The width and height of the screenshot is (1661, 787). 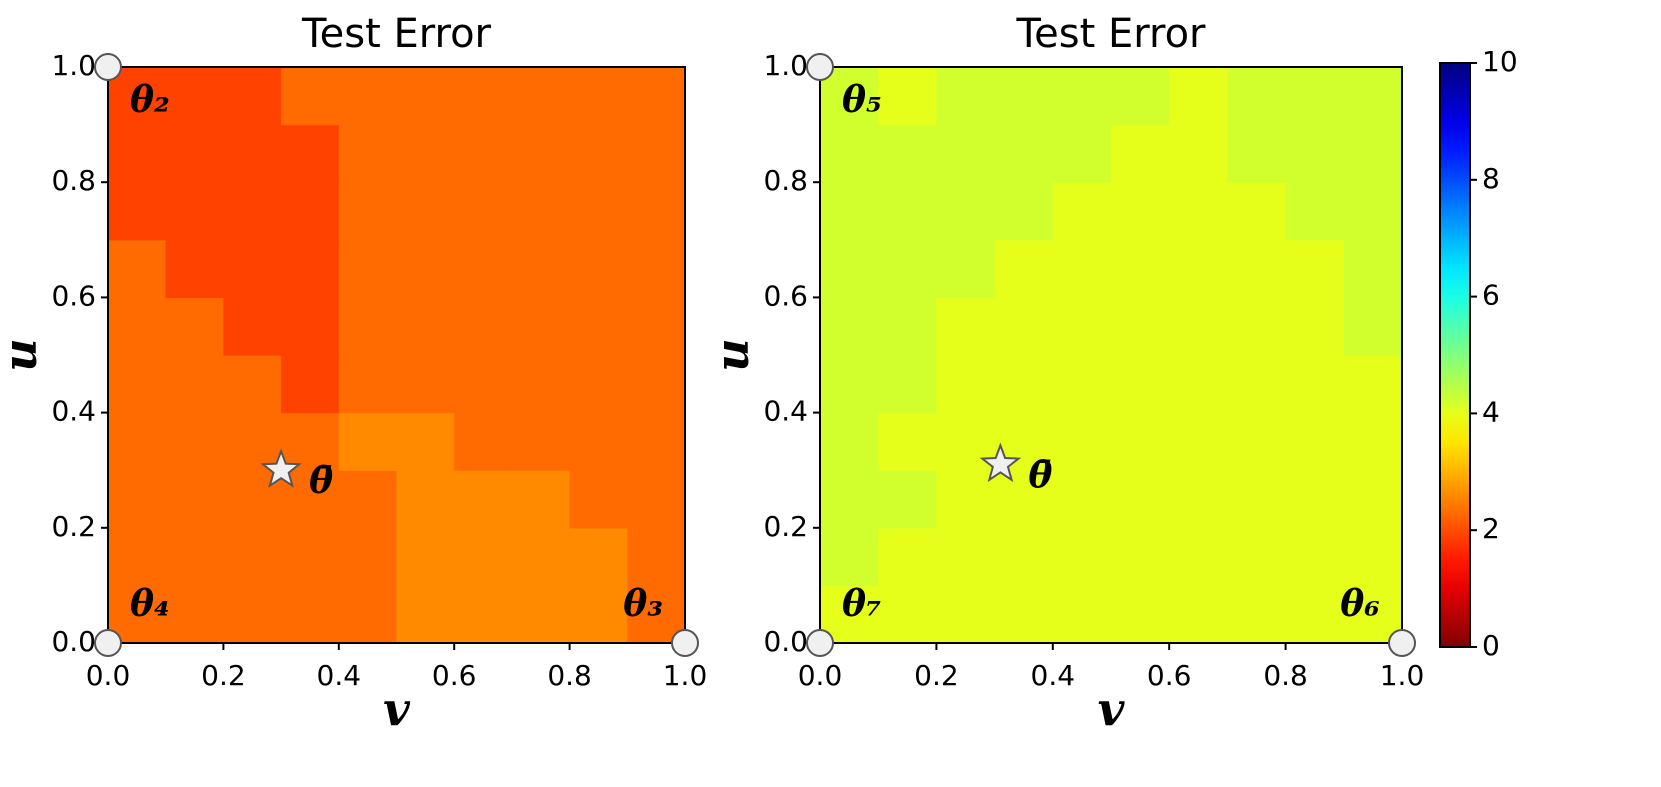 I want to click on annotation-label: θ̄, so click(x=1040, y=475).